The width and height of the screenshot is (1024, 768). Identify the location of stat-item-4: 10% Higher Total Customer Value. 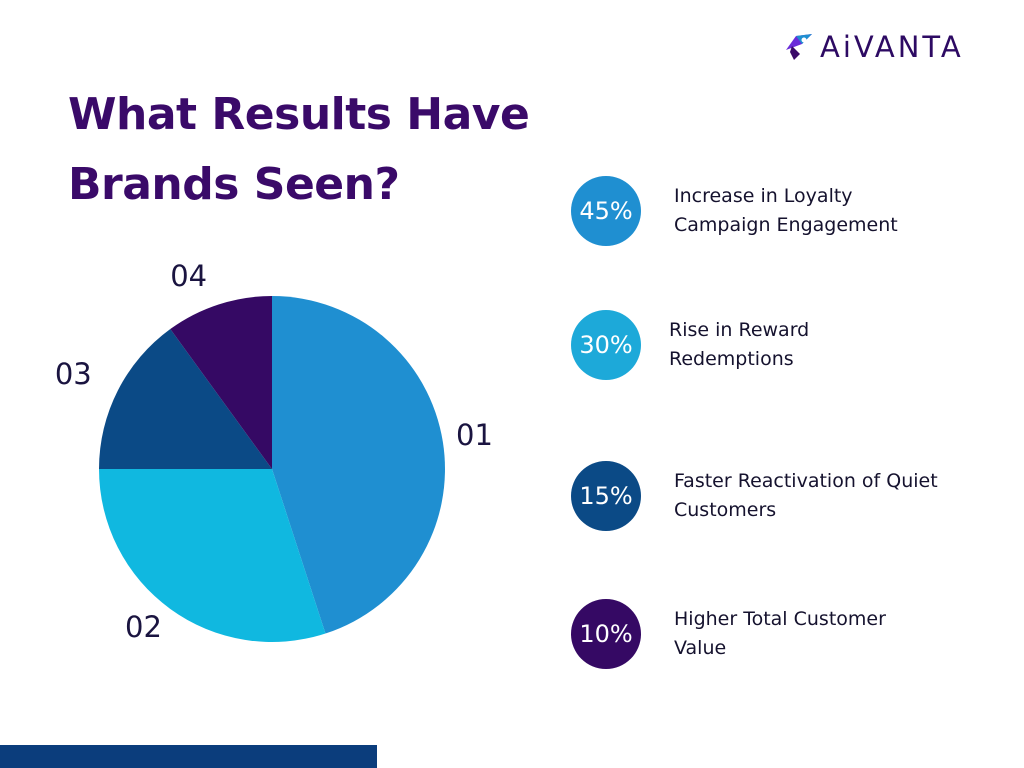
(757, 634).